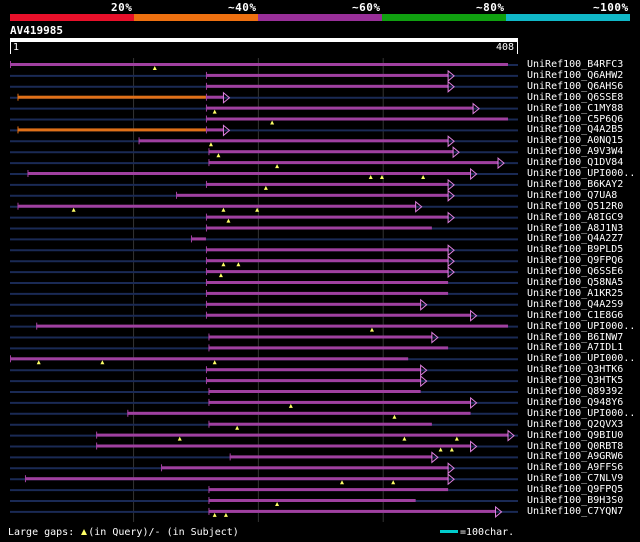 This screenshot has width=640, height=542. I want to click on hit-name: UniRef100_A9GRW6, so click(575, 457).